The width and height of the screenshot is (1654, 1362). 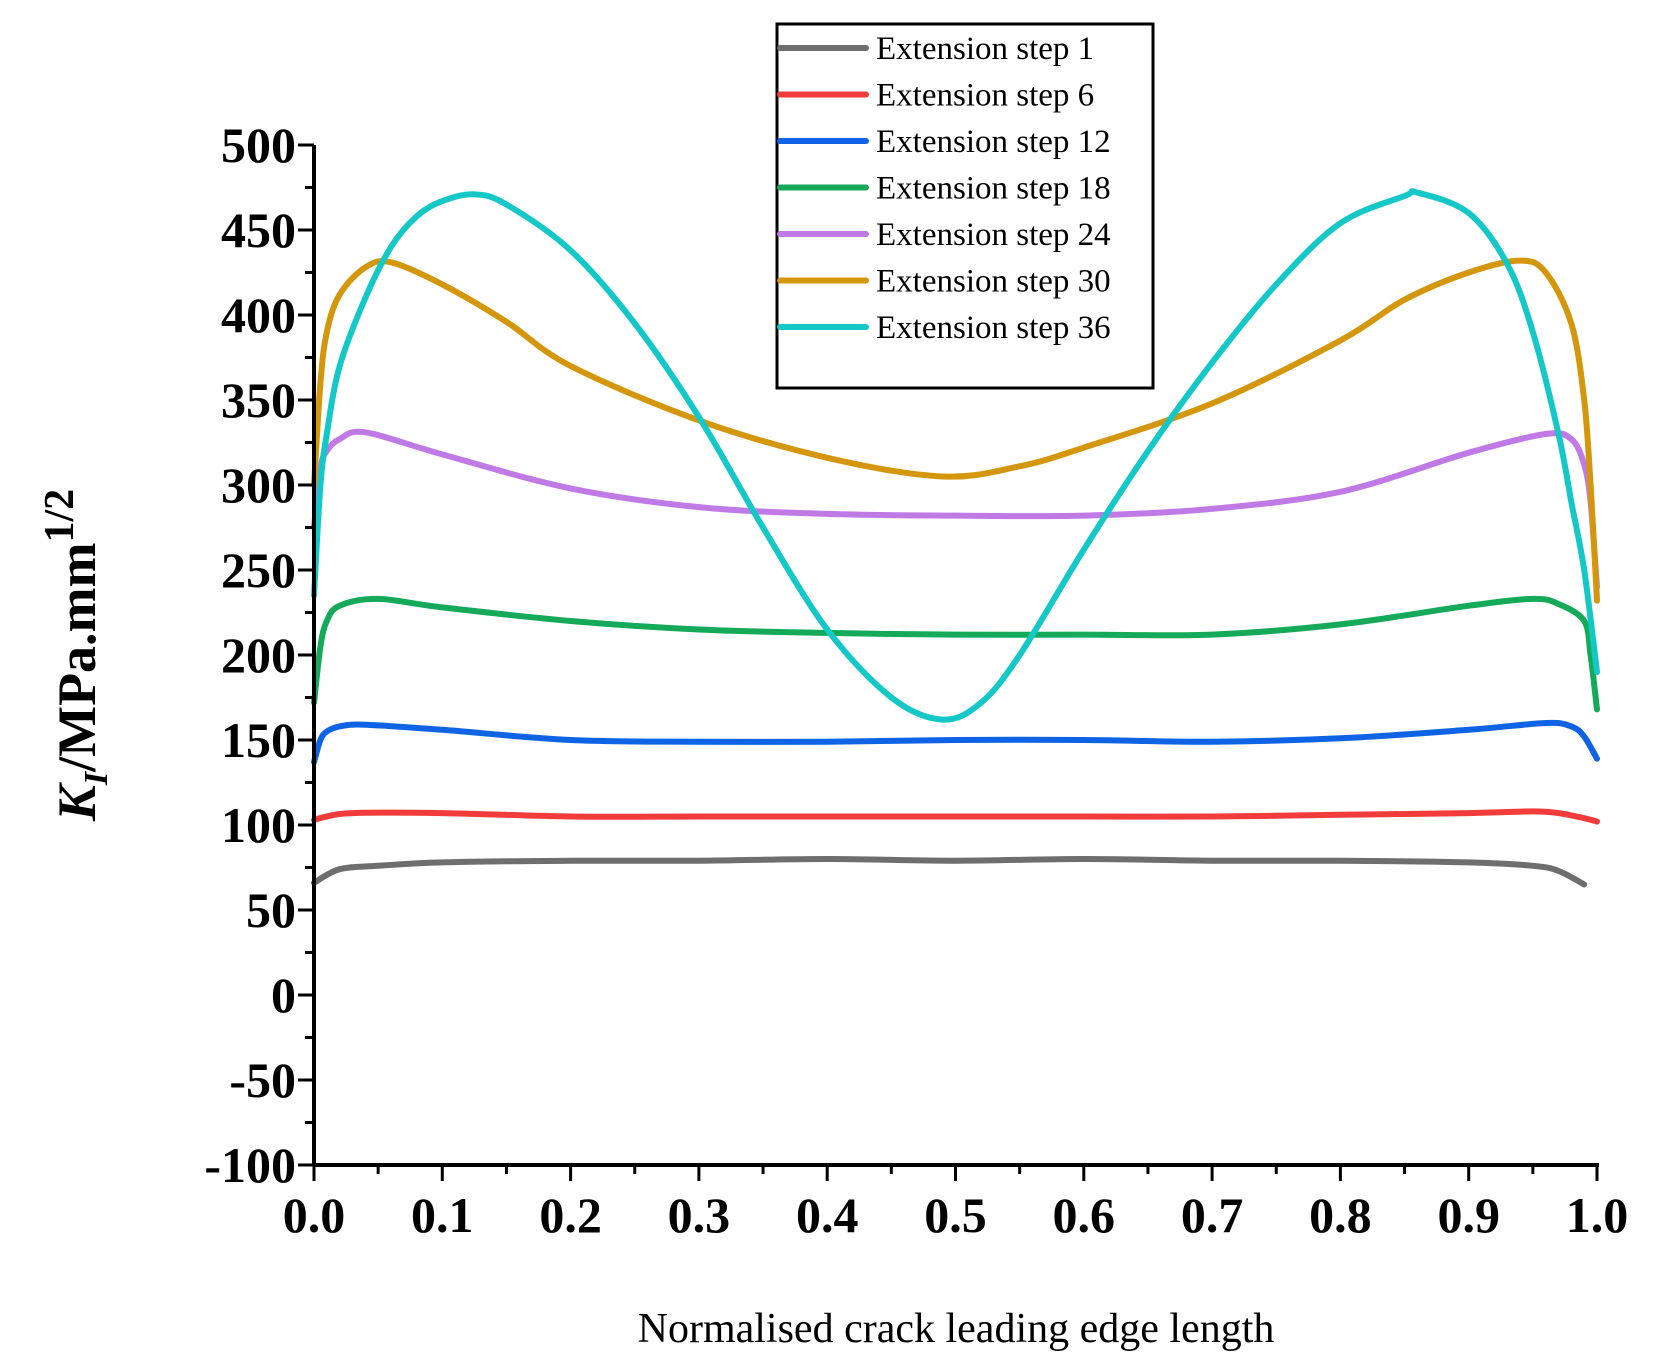 What do you see at coordinates (96, 778) in the screenshot?
I see `y-axis-title-subscript: I` at bounding box center [96, 778].